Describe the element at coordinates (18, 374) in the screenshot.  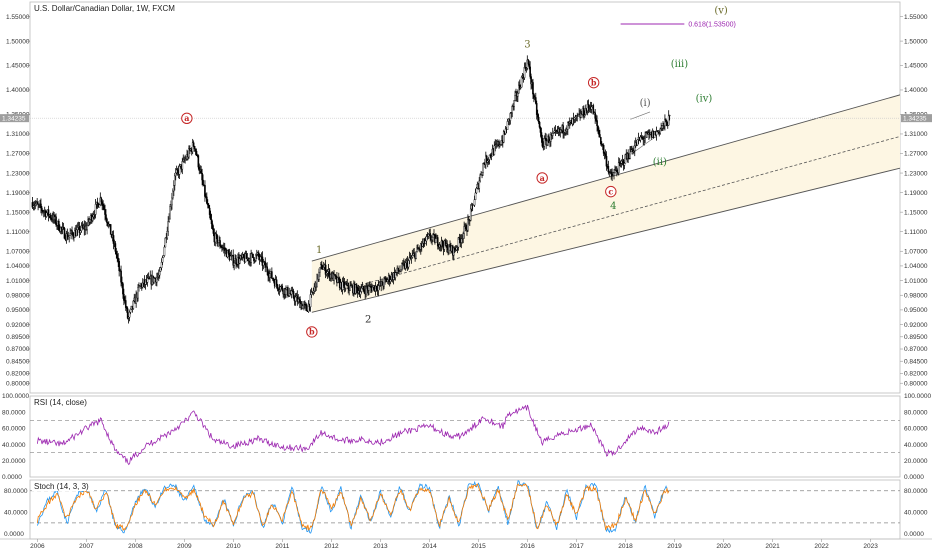
I see `price-tick-label-left: 0.82000` at that location.